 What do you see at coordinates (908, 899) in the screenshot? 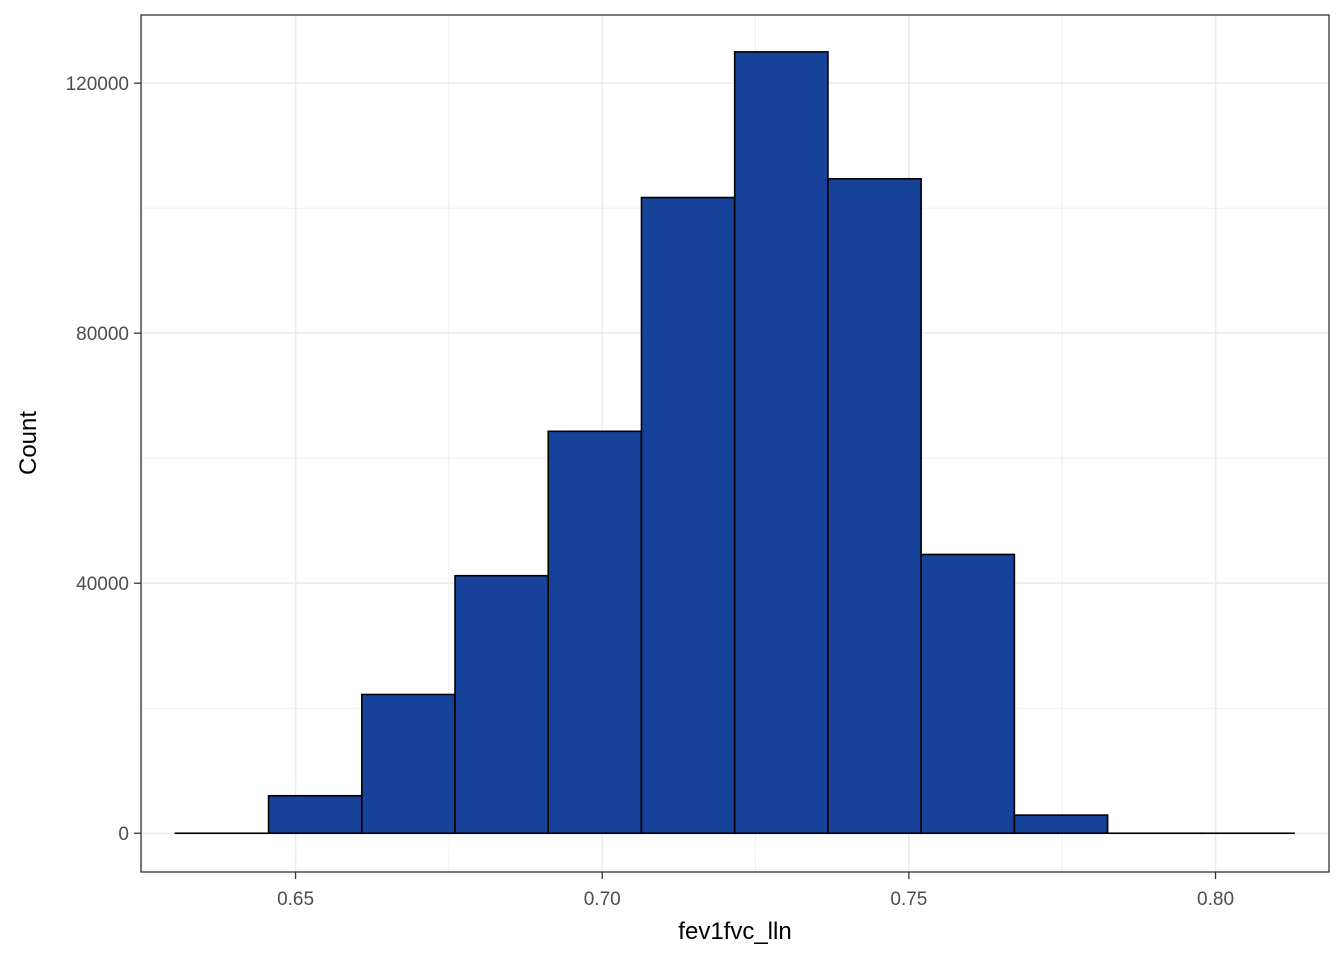
I see `x-tick-label: 0.75` at bounding box center [908, 899].